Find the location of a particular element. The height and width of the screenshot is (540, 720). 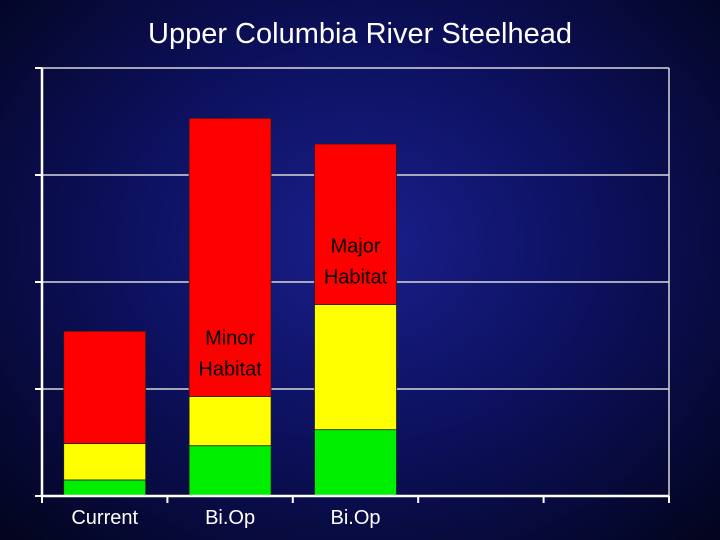

chart-title: Upper Columbia River Steelhead is located at coordinates (360, 34).